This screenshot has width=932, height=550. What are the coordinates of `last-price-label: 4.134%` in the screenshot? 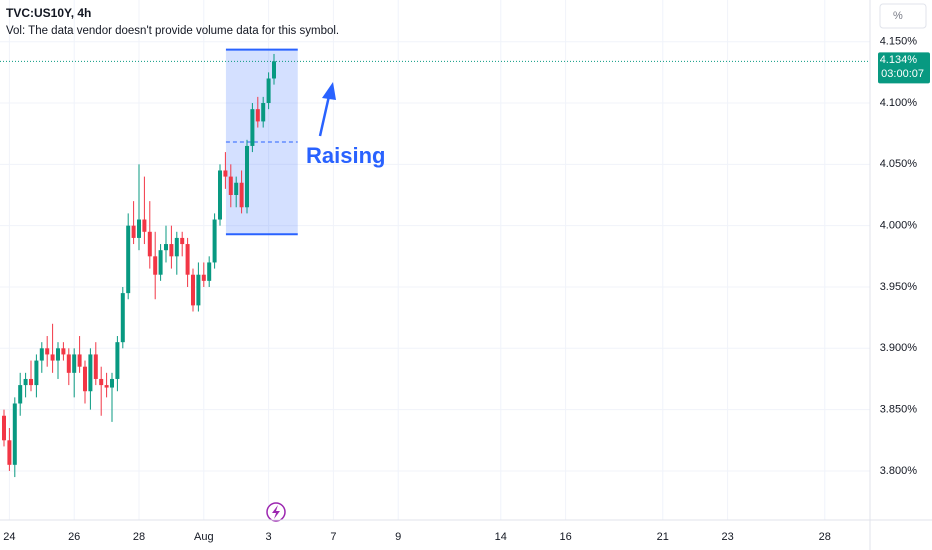 It's located at (899, 60).